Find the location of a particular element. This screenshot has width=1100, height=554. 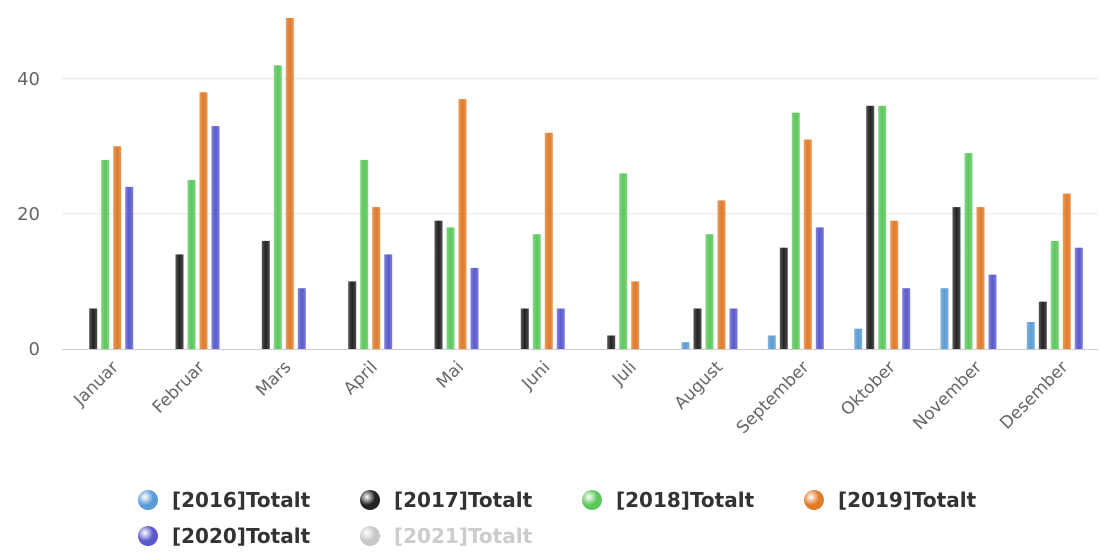

legend-item-2019: [2019]Totalt is located at coordinates (890, 500).